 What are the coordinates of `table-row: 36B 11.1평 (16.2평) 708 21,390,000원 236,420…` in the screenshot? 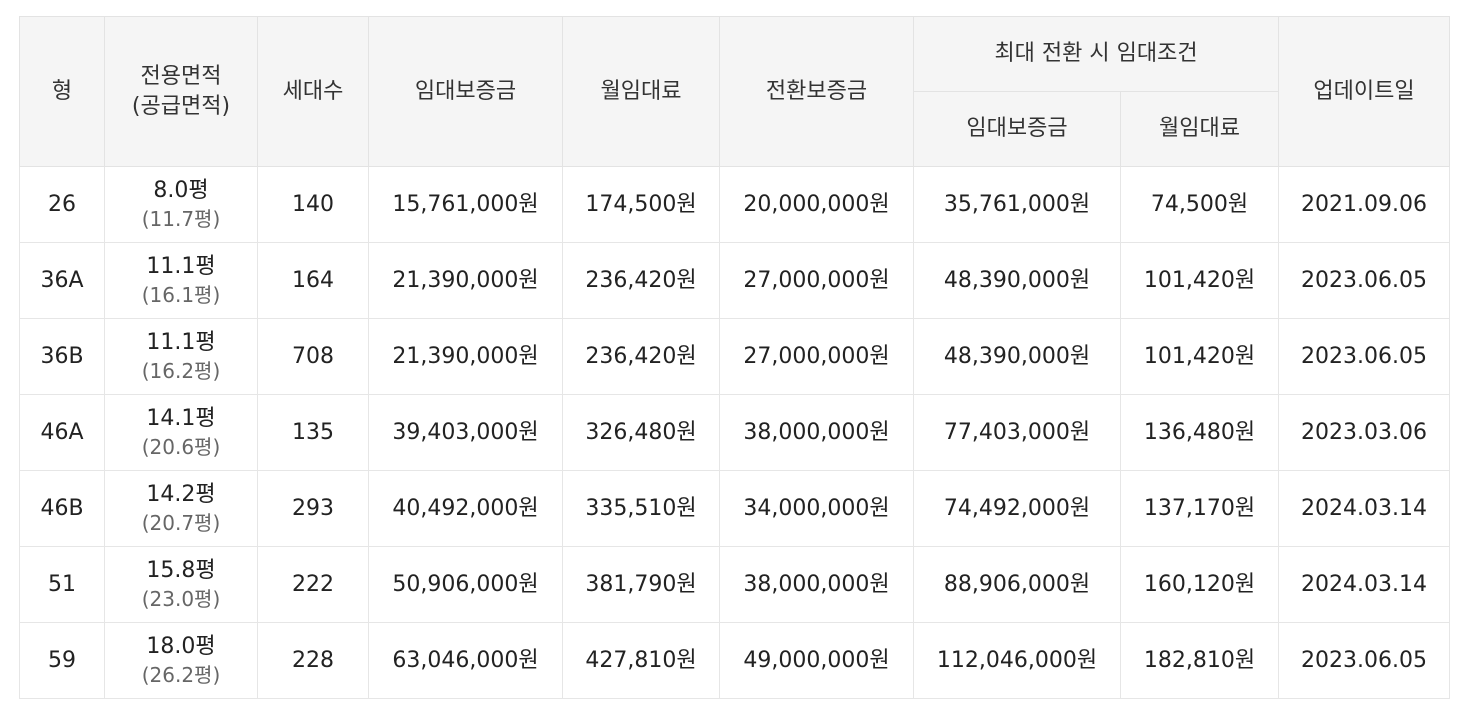 It's located at (735, 356).